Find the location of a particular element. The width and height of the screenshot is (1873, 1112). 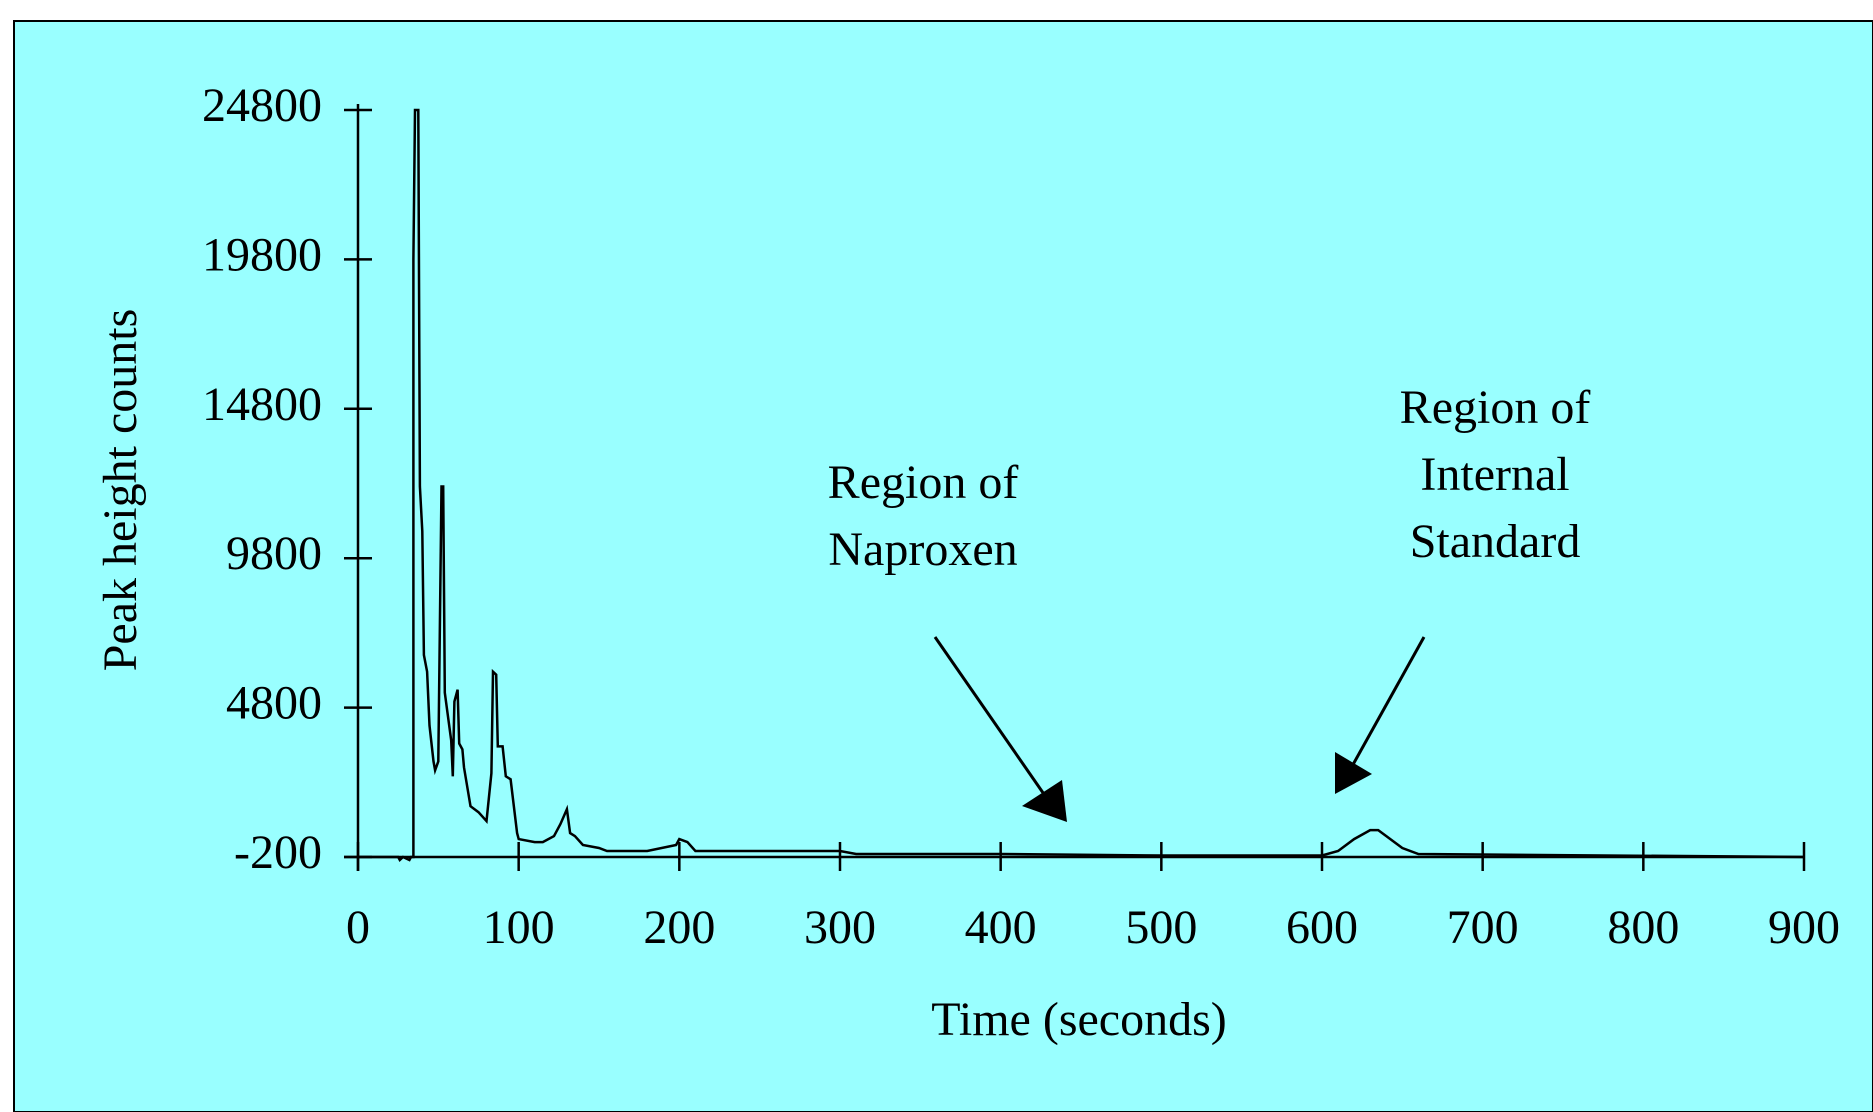

x-tick-label: 700 is located at coordinates (1483, 927).